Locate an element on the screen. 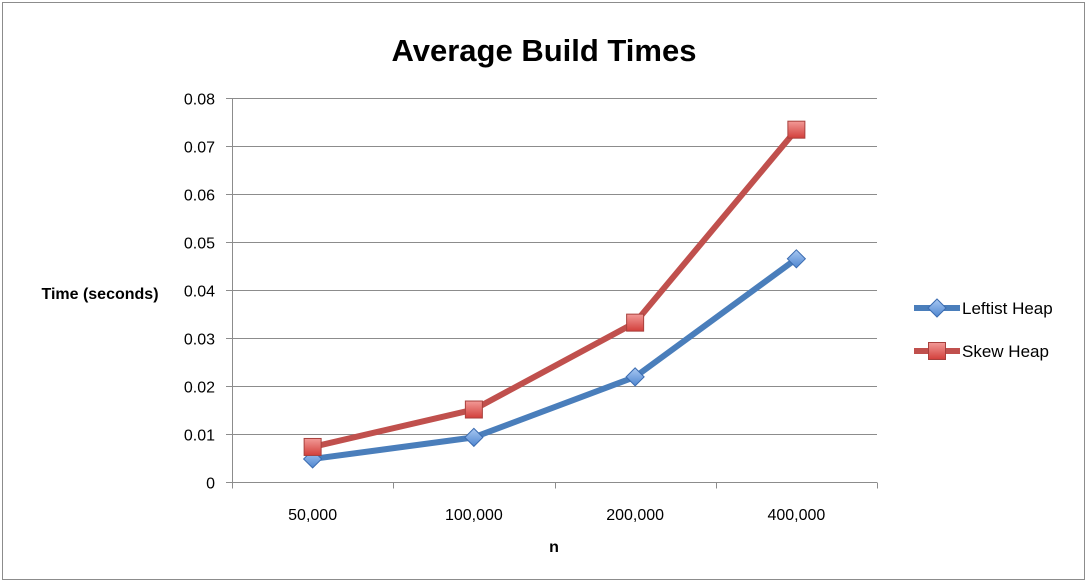  legend-item-skew-heap: Skew Heap is located at coordinates (981, 351).